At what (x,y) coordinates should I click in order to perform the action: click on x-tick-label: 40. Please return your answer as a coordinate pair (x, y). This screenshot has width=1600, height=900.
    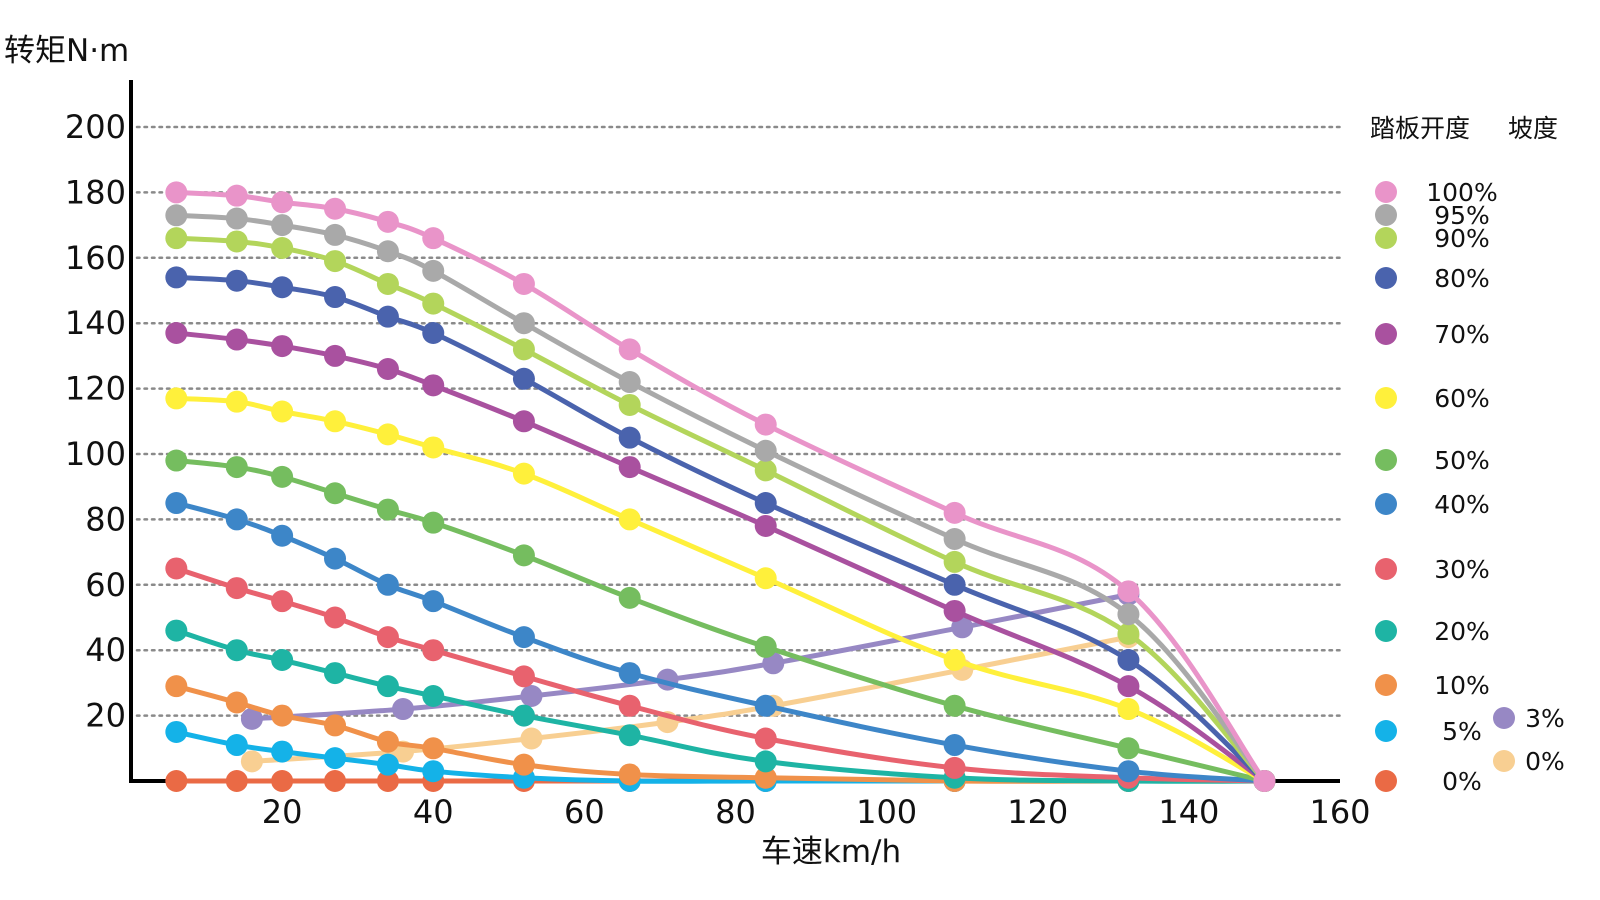
    Looking at the image, I should click on (433, 812).